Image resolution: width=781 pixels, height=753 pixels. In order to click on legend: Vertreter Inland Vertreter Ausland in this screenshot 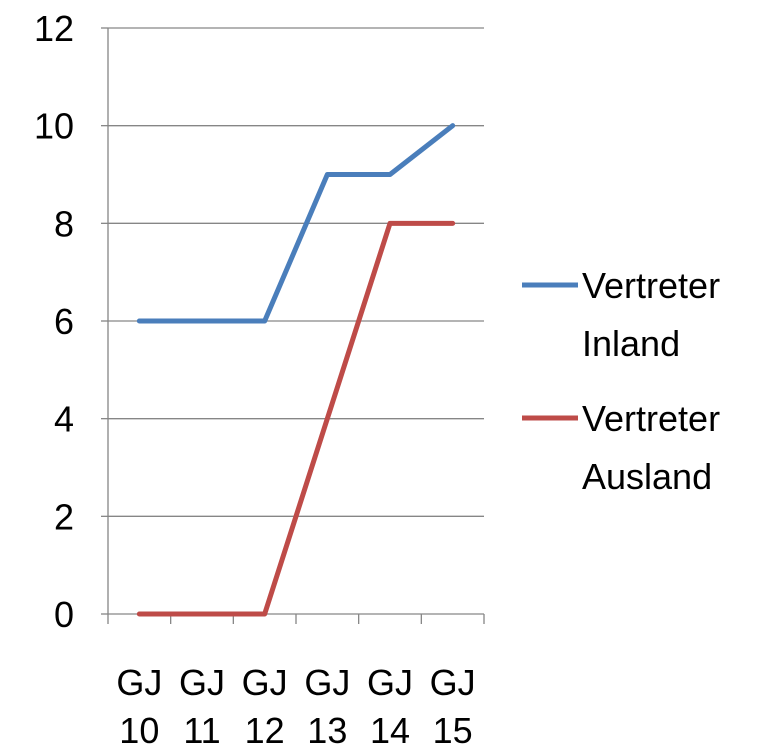, I will do `click(621, 381)`.